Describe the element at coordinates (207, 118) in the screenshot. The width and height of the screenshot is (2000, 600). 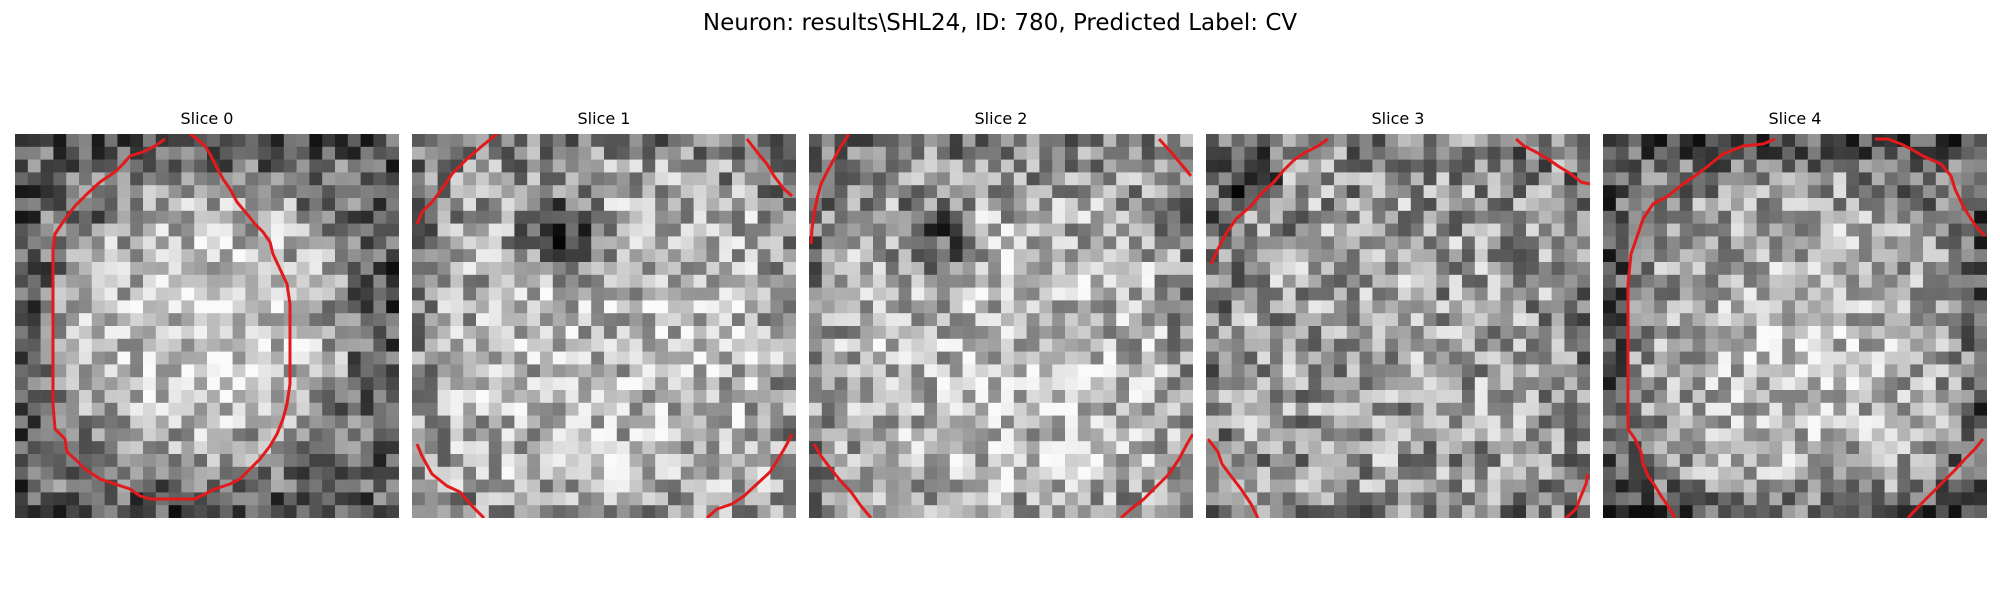
I see `slice-title-0: Slice 0` at that location.